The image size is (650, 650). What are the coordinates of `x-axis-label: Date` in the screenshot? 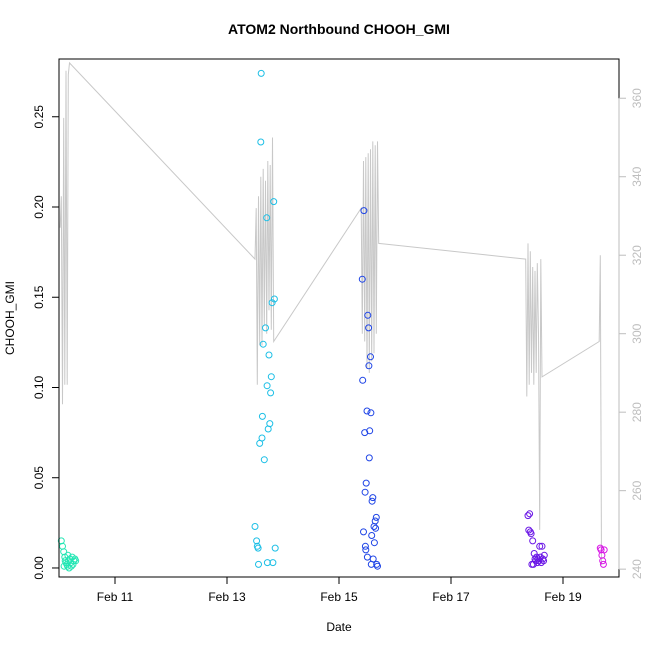 It's located at (339, 627).